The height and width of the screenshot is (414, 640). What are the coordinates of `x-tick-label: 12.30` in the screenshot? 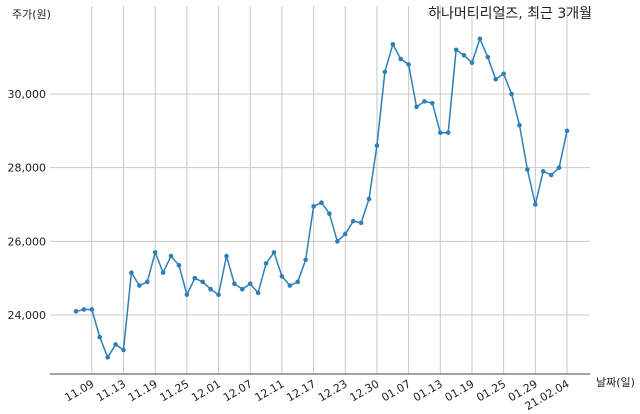 It's located at (365, 390).